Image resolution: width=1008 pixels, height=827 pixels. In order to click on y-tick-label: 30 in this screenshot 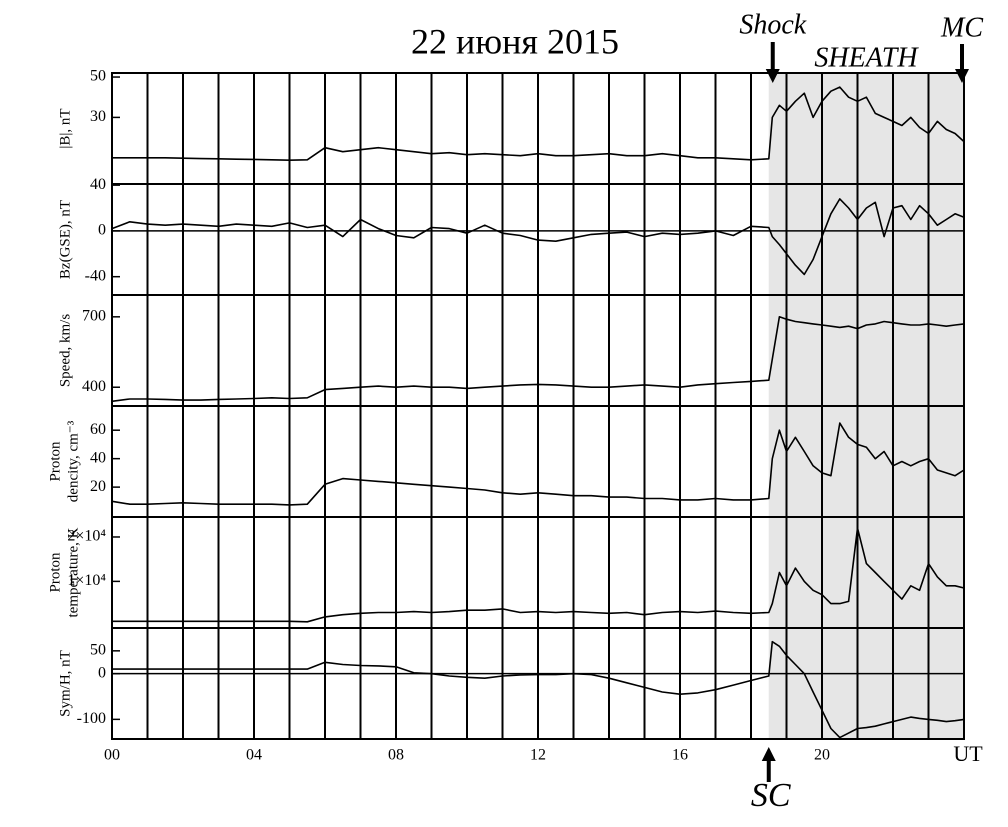, I will do `click(98, 116)`.